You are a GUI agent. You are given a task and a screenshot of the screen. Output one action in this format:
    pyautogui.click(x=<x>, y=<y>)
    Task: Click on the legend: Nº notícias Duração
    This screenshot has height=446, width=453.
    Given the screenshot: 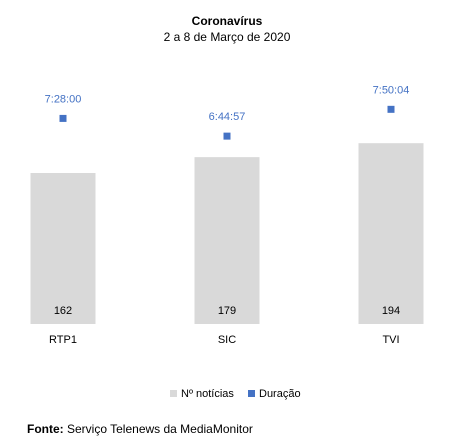 What is the action you would take?
    pyautogui.click(x=235, y=394)
    